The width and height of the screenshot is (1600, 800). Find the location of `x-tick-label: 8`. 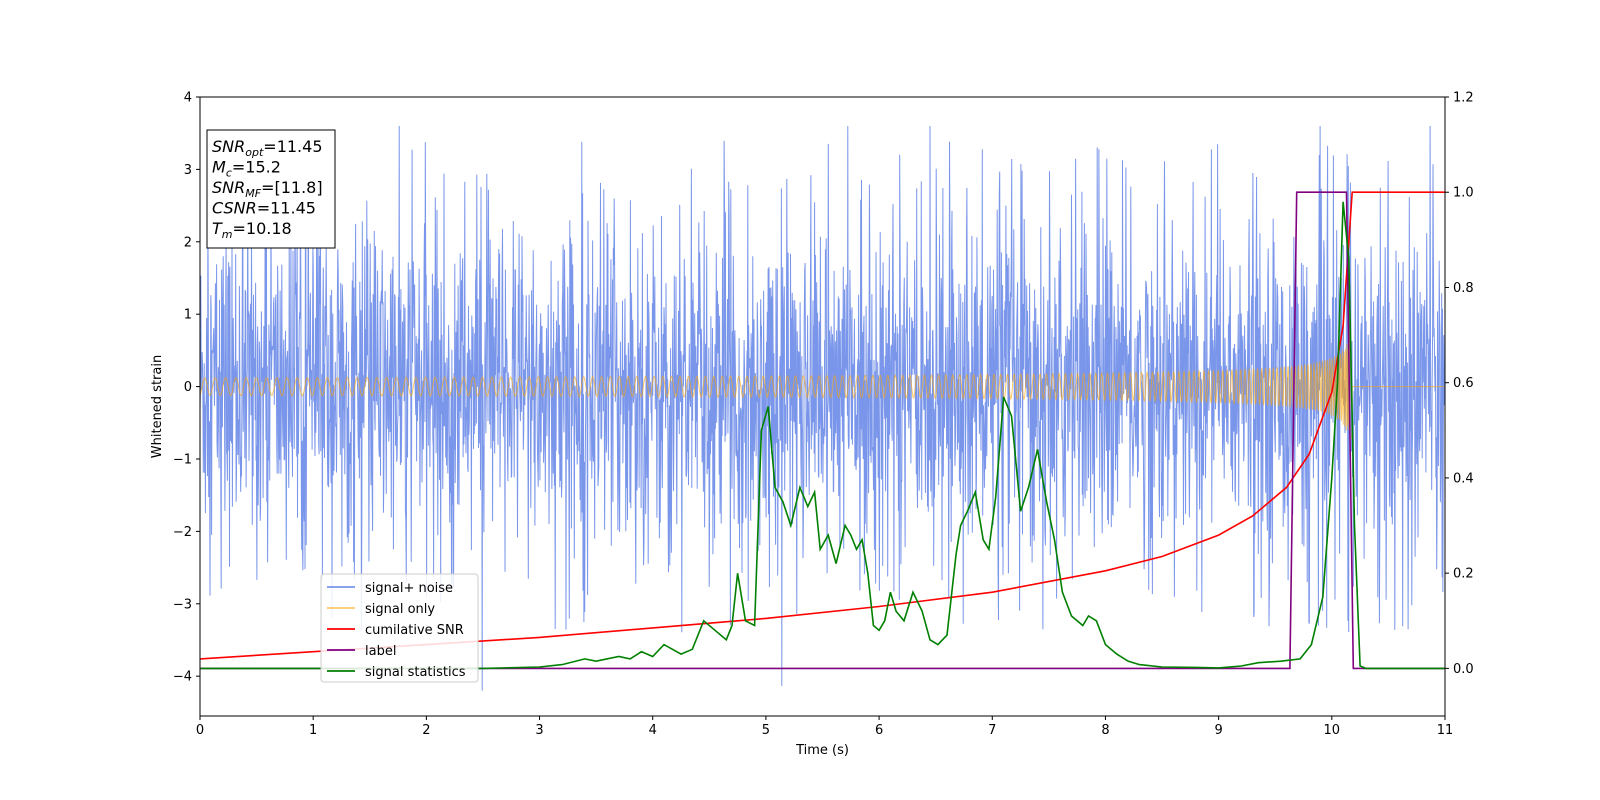

x-tick-label: 8 is located at coordinates (1105, 730).